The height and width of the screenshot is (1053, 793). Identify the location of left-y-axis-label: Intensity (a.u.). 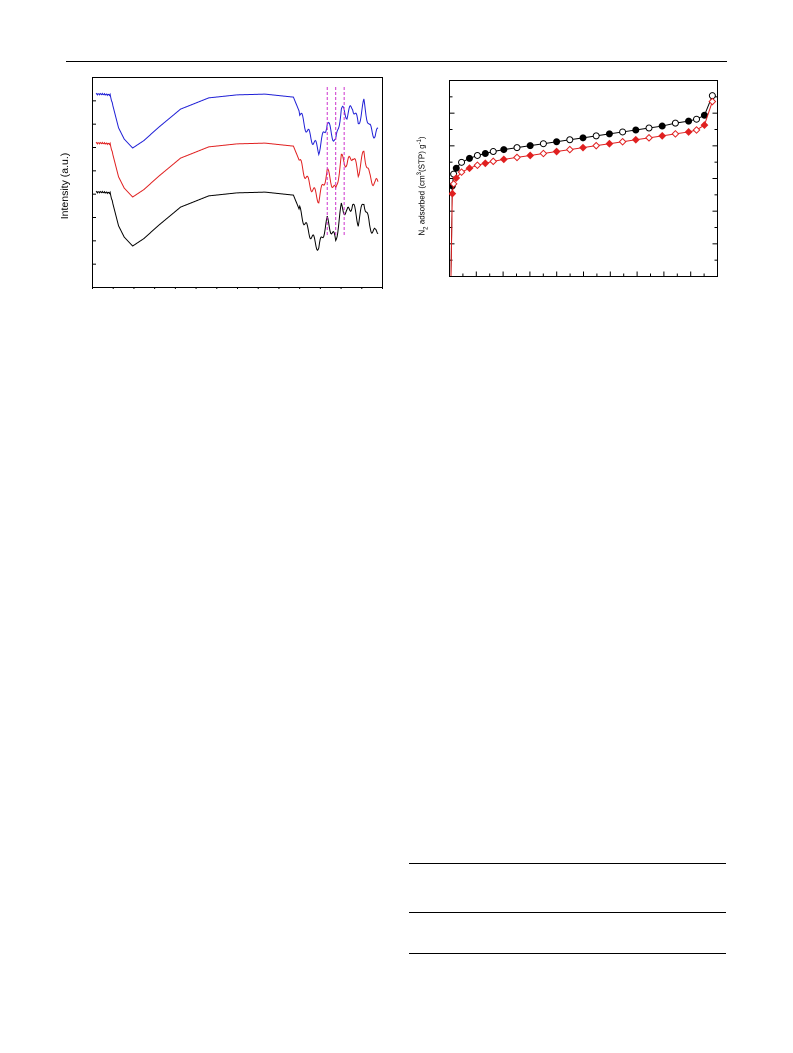
(65, 186).